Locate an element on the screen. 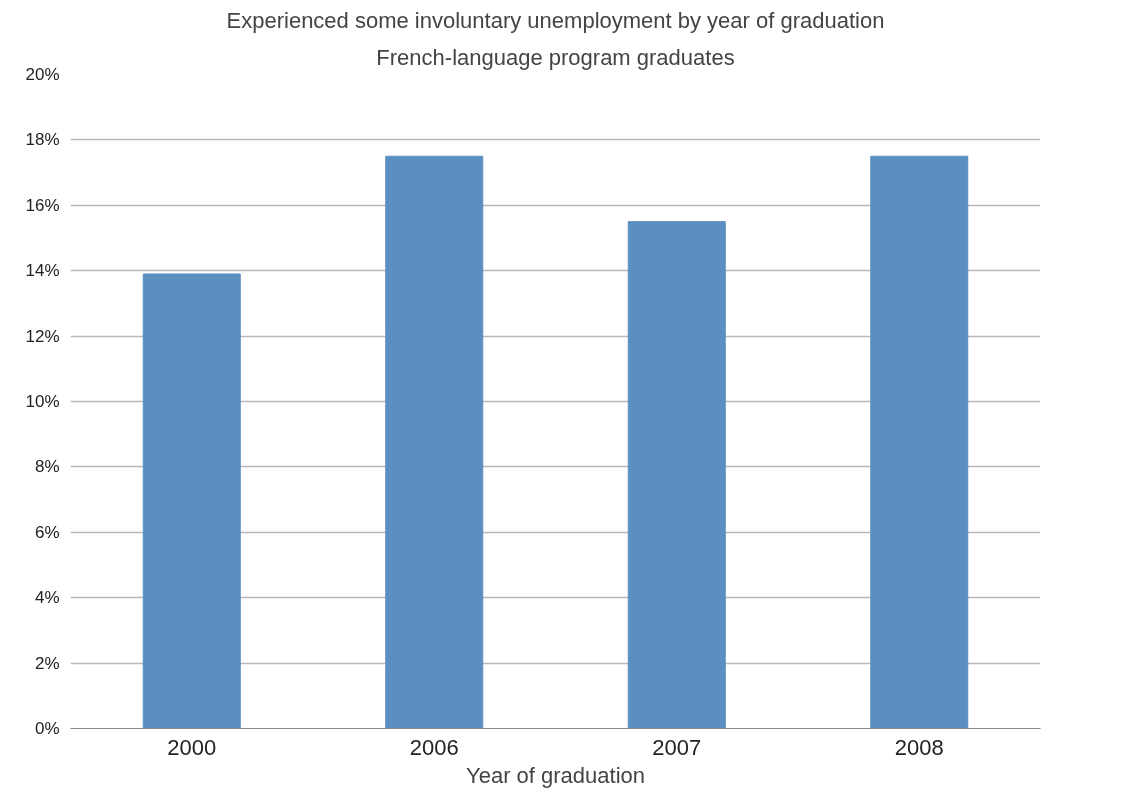 The image size is (1140, 808). y-tick-label: 2% is located at coordinates (47, 663).